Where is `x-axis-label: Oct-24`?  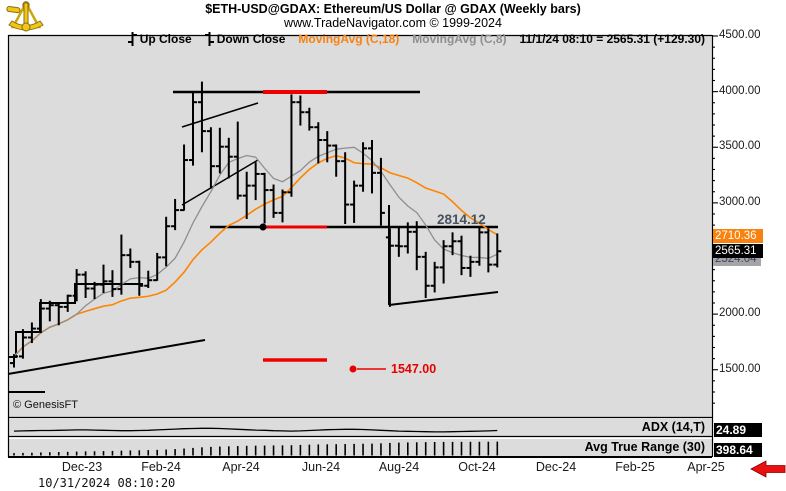 x-axis-label: Oct-24 is located at coordinates (477, 467).